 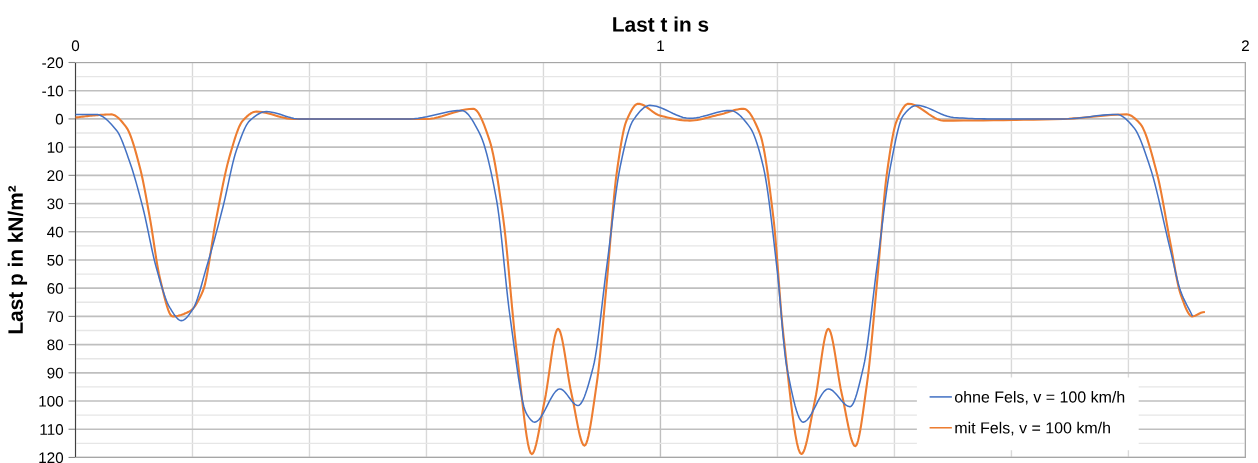 What do you see at coordinates (1245, 45) in the screenshot?
I see `x-tick-label: 2` at bounding box center [1245, 45].